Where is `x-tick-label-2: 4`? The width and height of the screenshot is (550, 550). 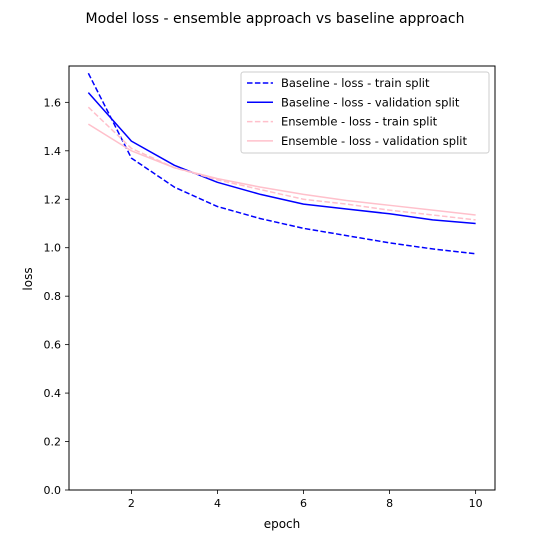
x-tick-label-2: 4 is located at coordinates (217, 503).